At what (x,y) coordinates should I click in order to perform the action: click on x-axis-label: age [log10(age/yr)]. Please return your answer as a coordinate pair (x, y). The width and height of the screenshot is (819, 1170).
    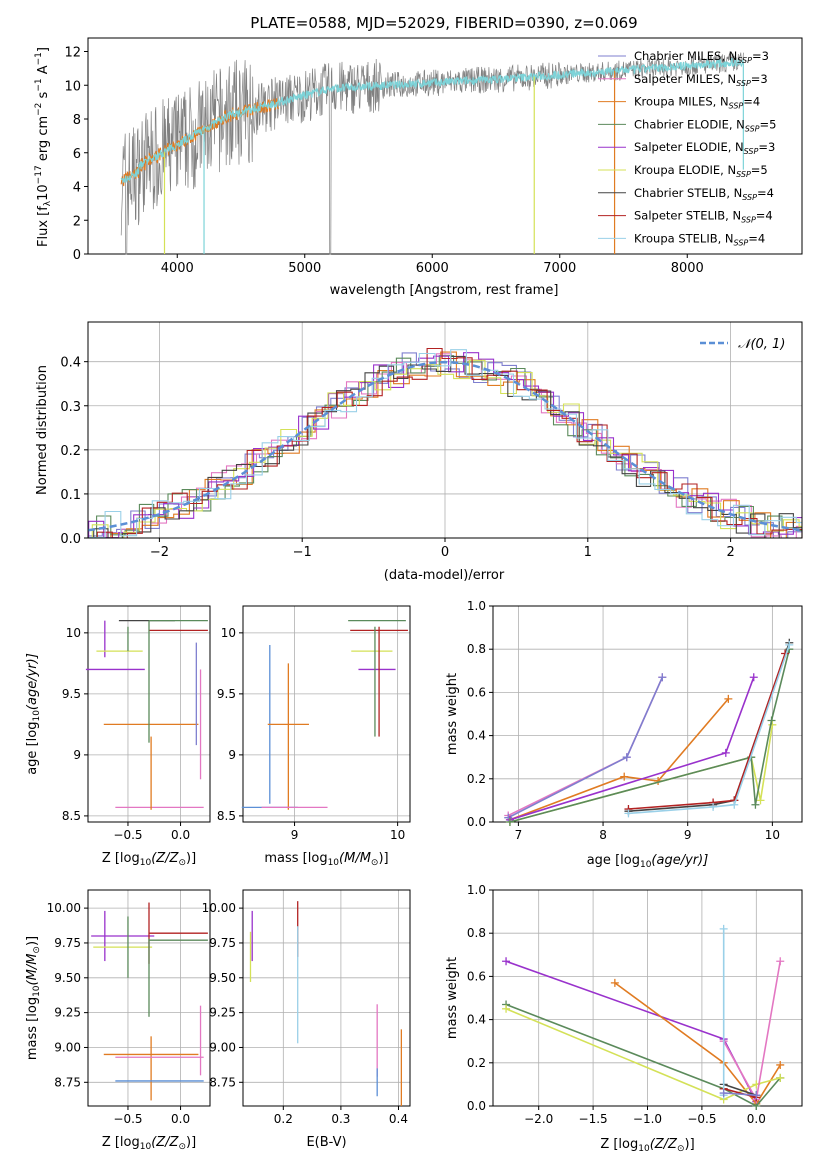
    Looking at the image, I should click on (648, 861).